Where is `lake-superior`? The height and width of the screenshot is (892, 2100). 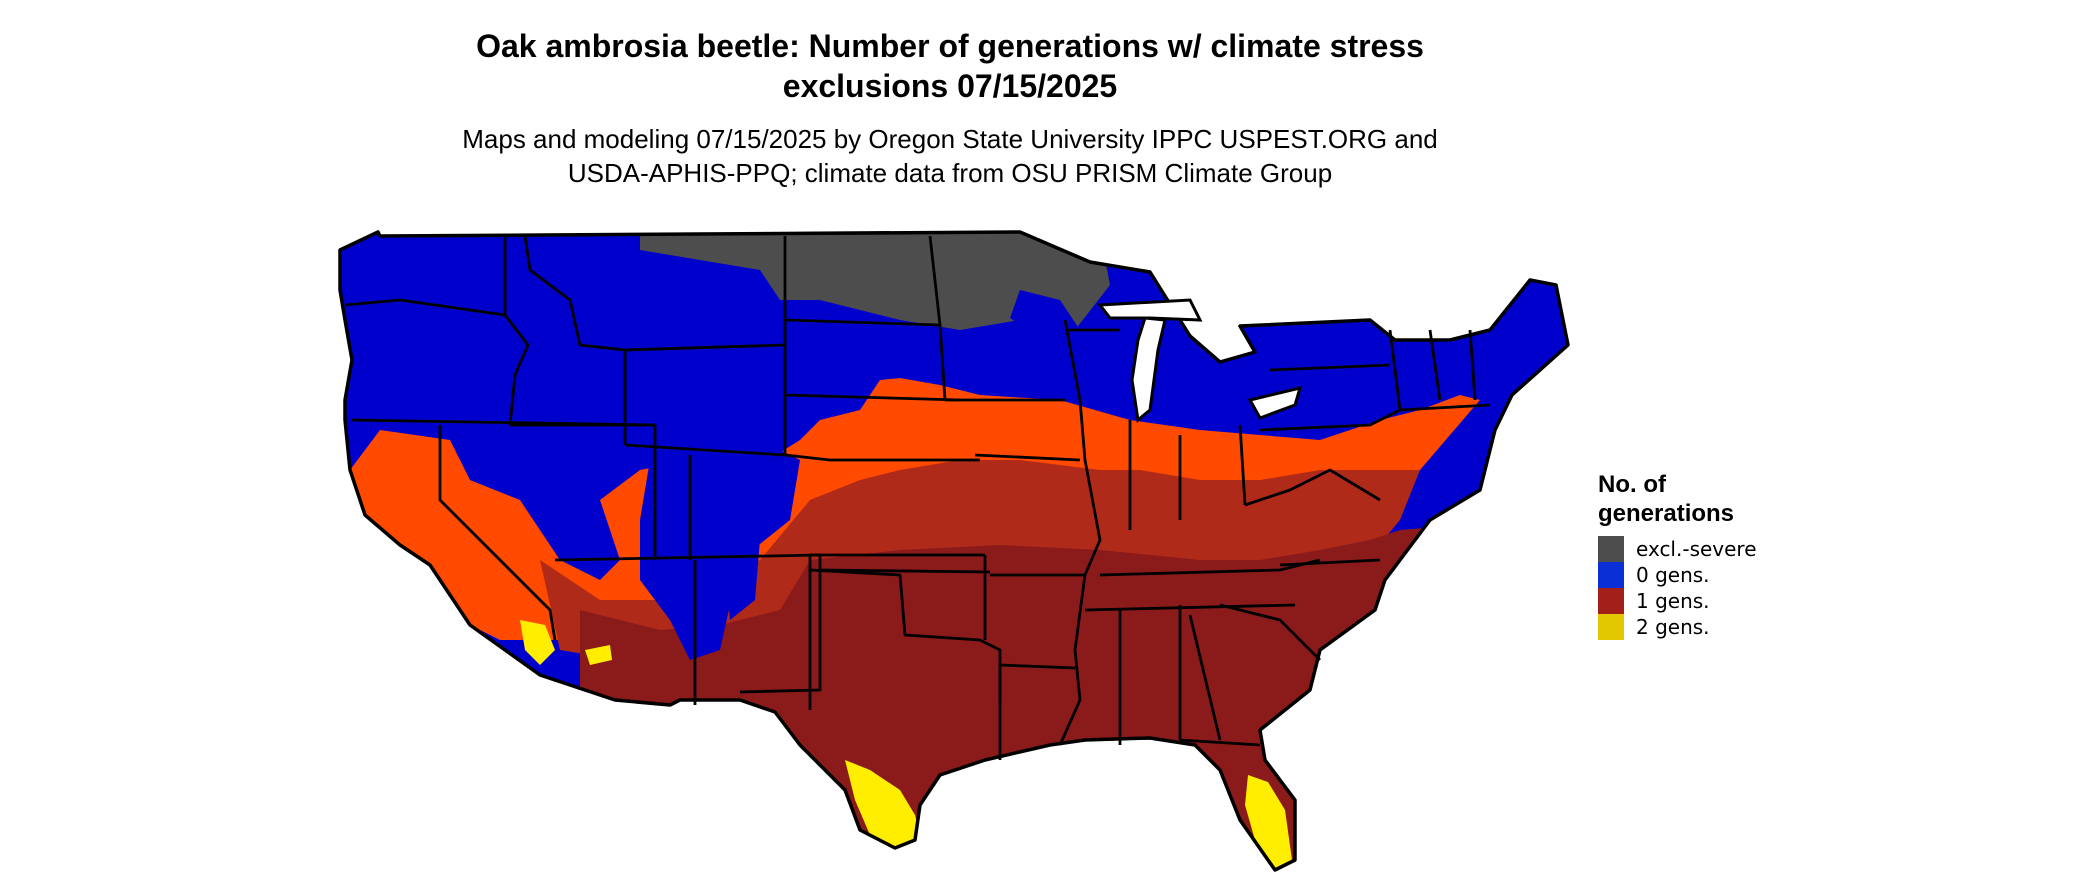
lake-superior is located at coordinates (1150, 310).